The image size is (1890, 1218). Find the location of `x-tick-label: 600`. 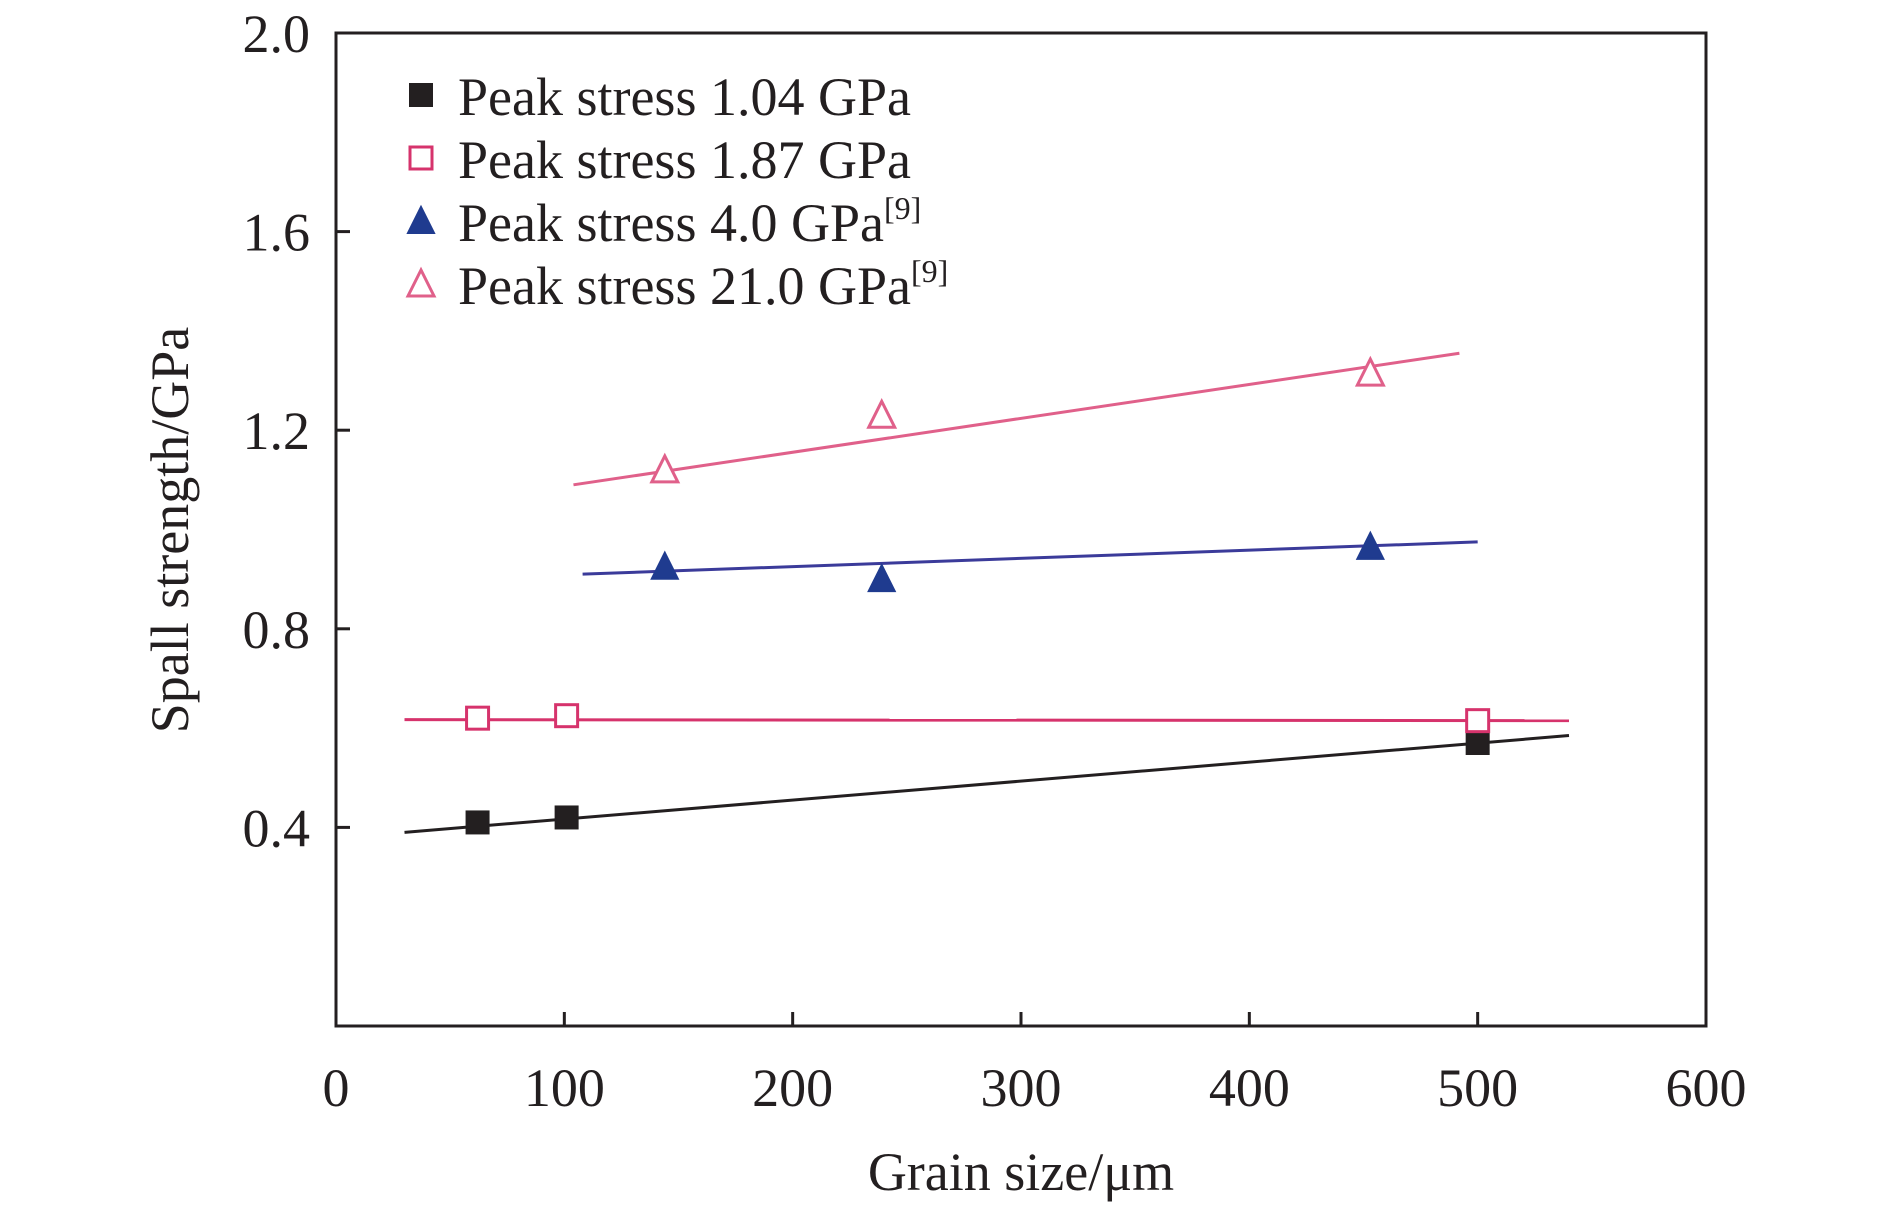

x-tick-label: 600 is located at coordinates (1706, 1088).